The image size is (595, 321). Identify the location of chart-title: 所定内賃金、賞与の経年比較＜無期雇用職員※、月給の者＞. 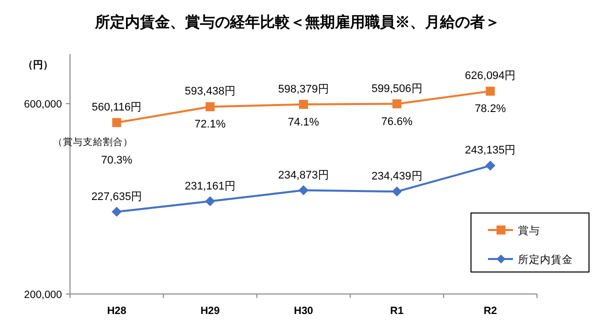
(297, 22).